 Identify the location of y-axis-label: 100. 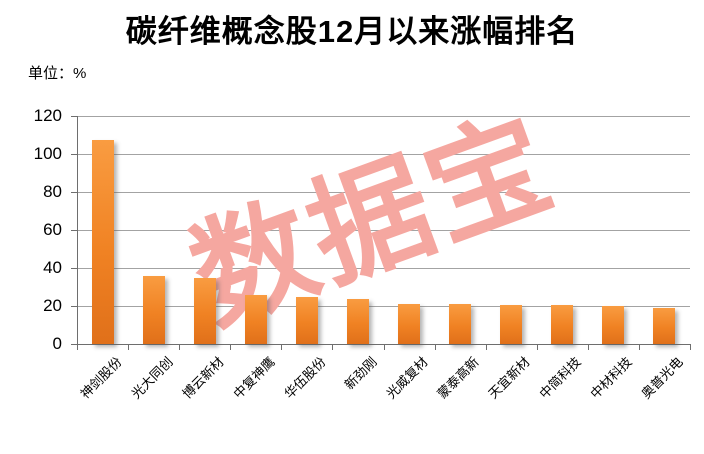
(47, 153).